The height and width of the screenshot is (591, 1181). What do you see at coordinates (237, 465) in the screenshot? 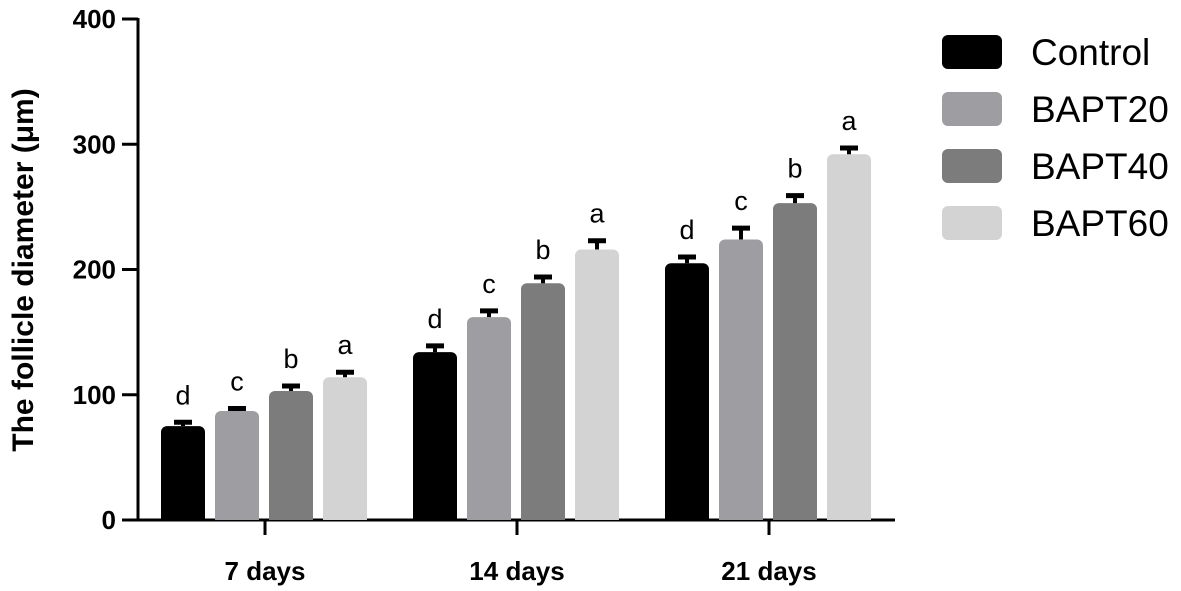
I see `bar-bapt20-7-days` at bounding box center [237, 465].